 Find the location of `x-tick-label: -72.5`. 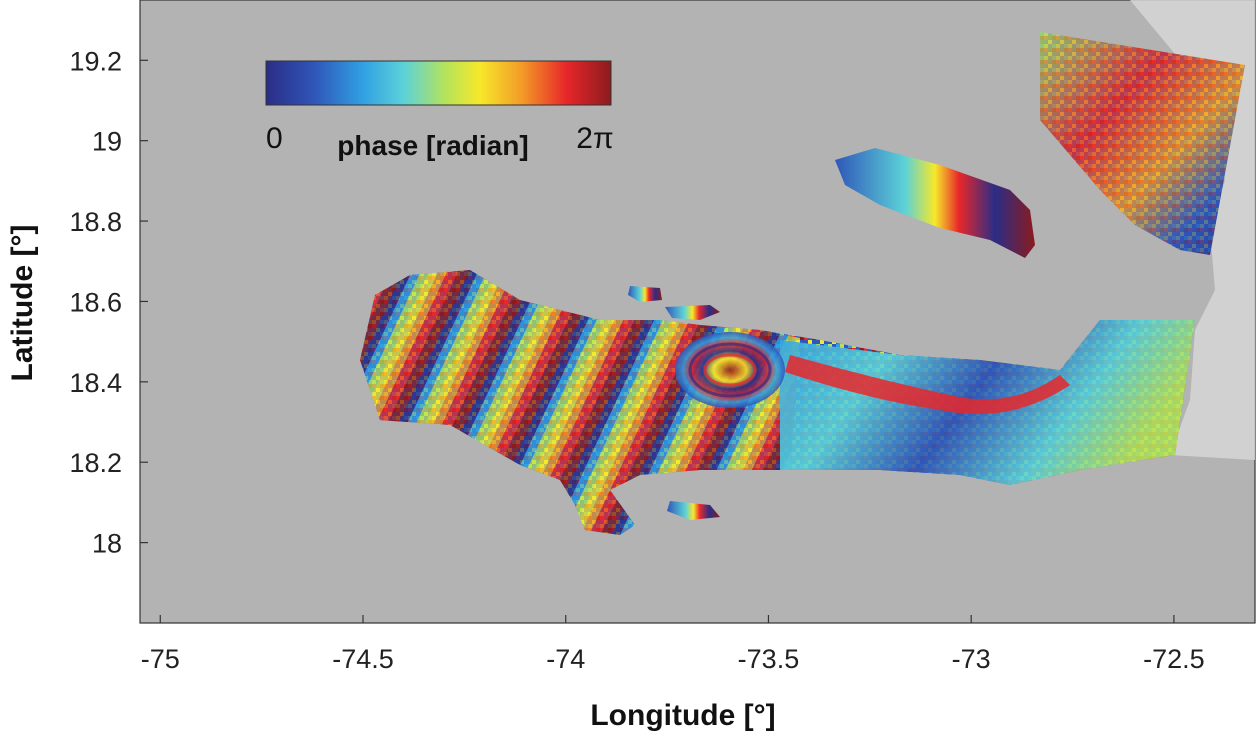

x-tick-label: -72.5 is located at coordinates (1174, 659).